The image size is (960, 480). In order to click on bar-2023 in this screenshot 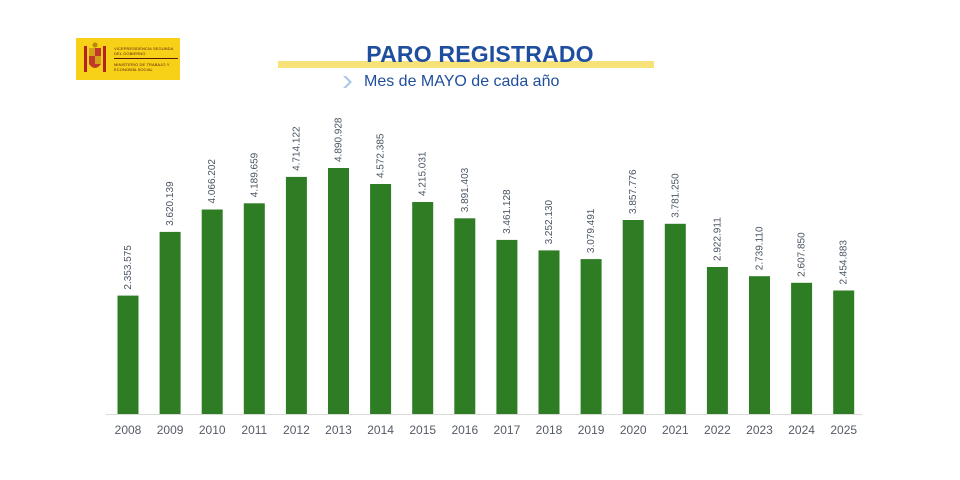, I will do `click(759, 345)`.